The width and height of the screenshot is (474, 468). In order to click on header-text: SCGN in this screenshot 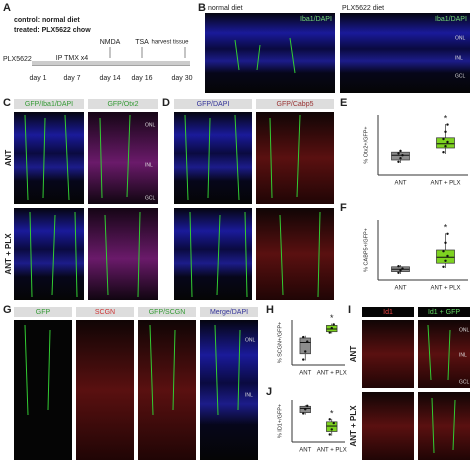, I will do `click(105, 312)`.